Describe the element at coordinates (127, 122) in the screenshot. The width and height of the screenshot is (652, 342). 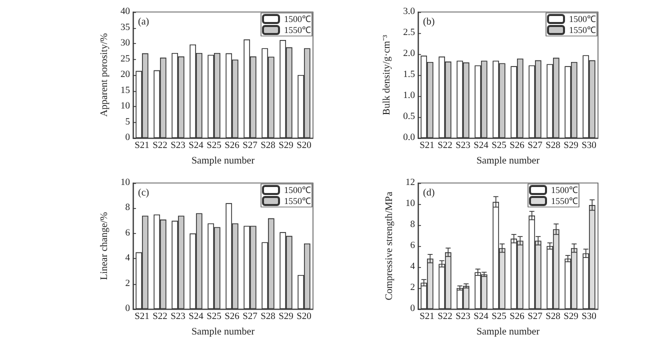
I see `y-tick-label: 5` at that location.